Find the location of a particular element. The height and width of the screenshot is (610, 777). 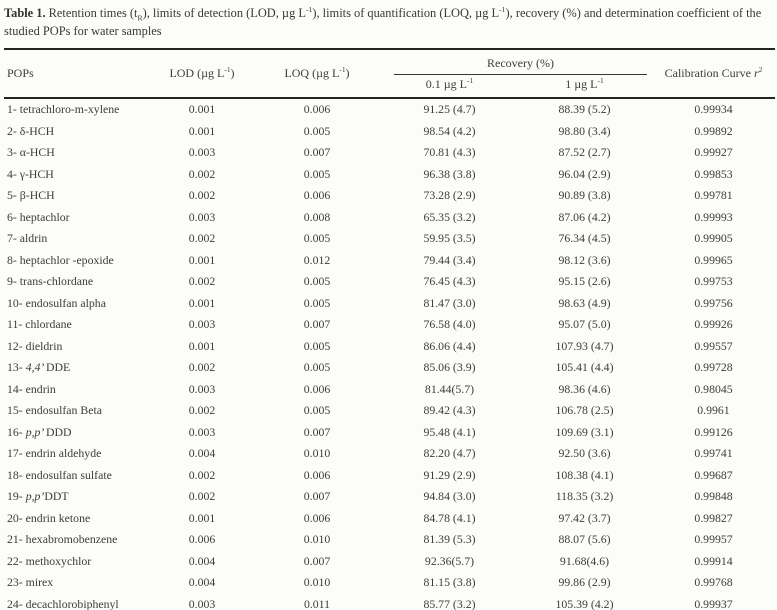

pop-name-pre: 20- endrin ketone is located at coordinates (49, 517).